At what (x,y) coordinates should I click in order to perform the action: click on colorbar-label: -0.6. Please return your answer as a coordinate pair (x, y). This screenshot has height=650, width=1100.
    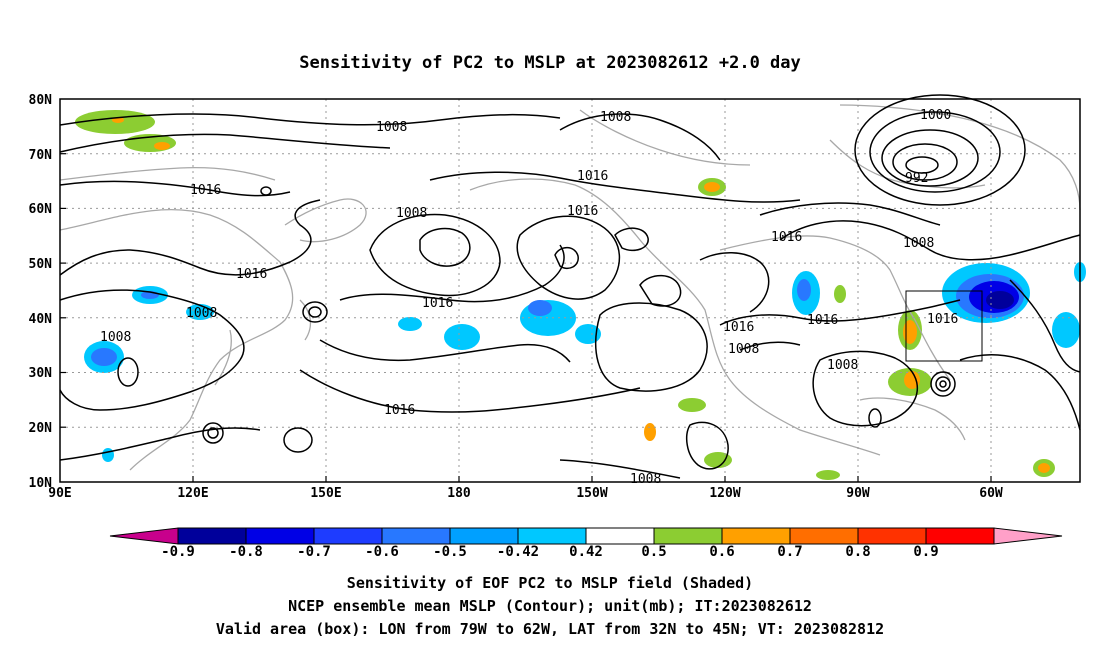
    Looking at the image, I should click on (382, 552).